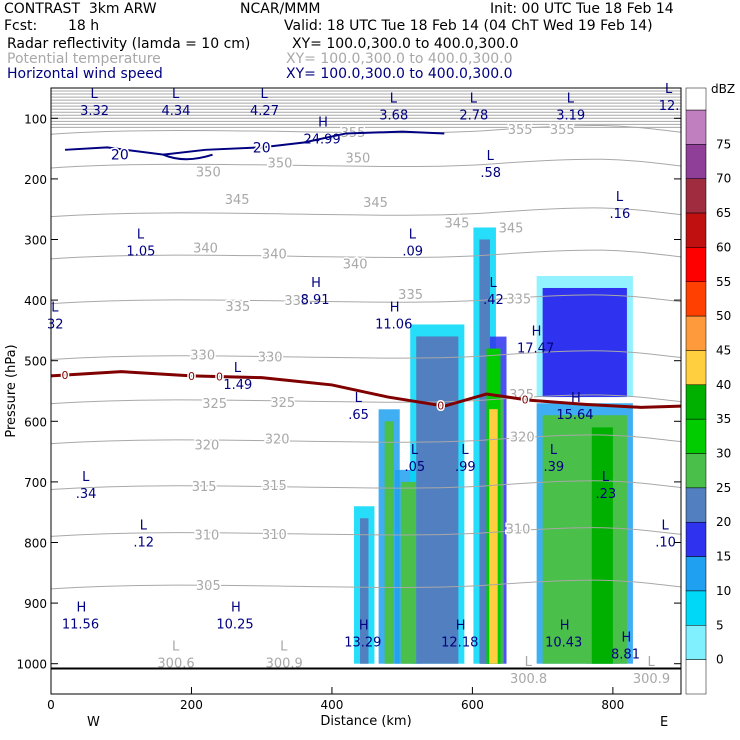 Image resolution: width=740 pixels, height=740 pixels. I want to click on y-tick-label: 300, so click(35, 241).